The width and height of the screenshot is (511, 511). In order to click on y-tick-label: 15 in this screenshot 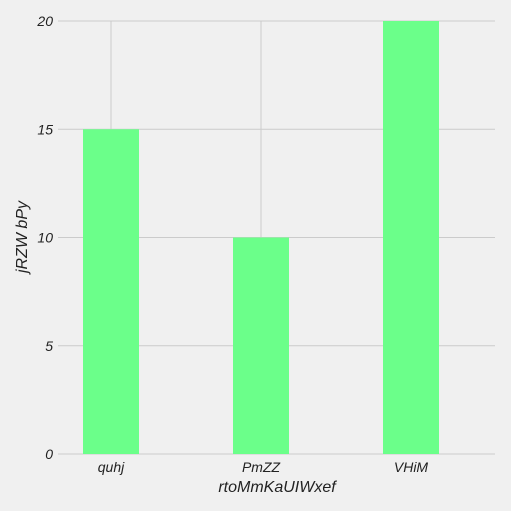, I will do `click(45, 129)`.